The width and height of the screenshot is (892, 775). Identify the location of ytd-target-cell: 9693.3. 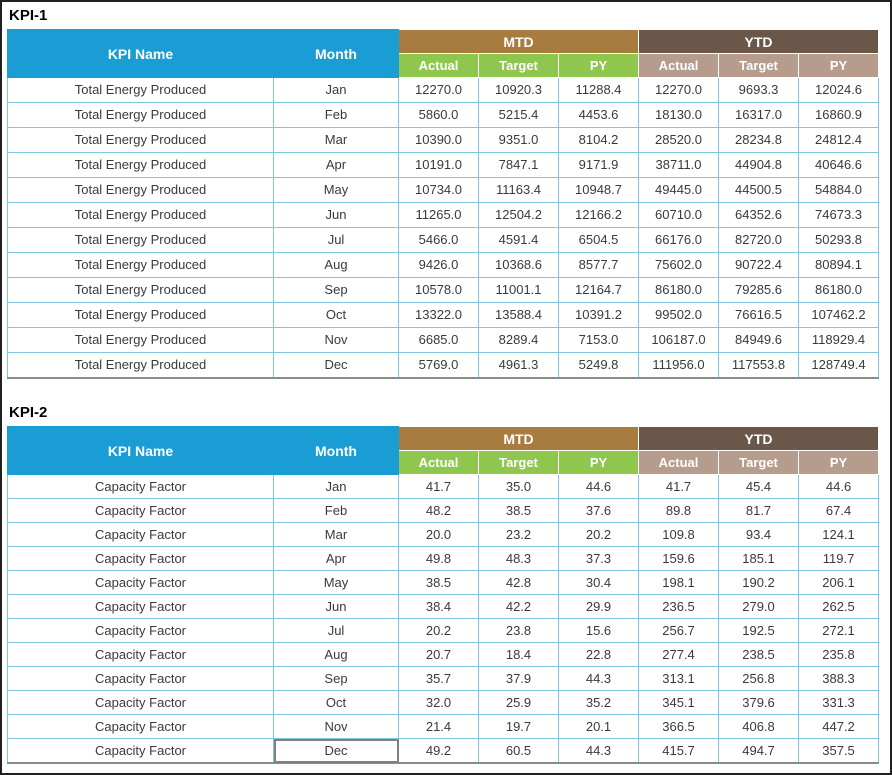
(759, 90).